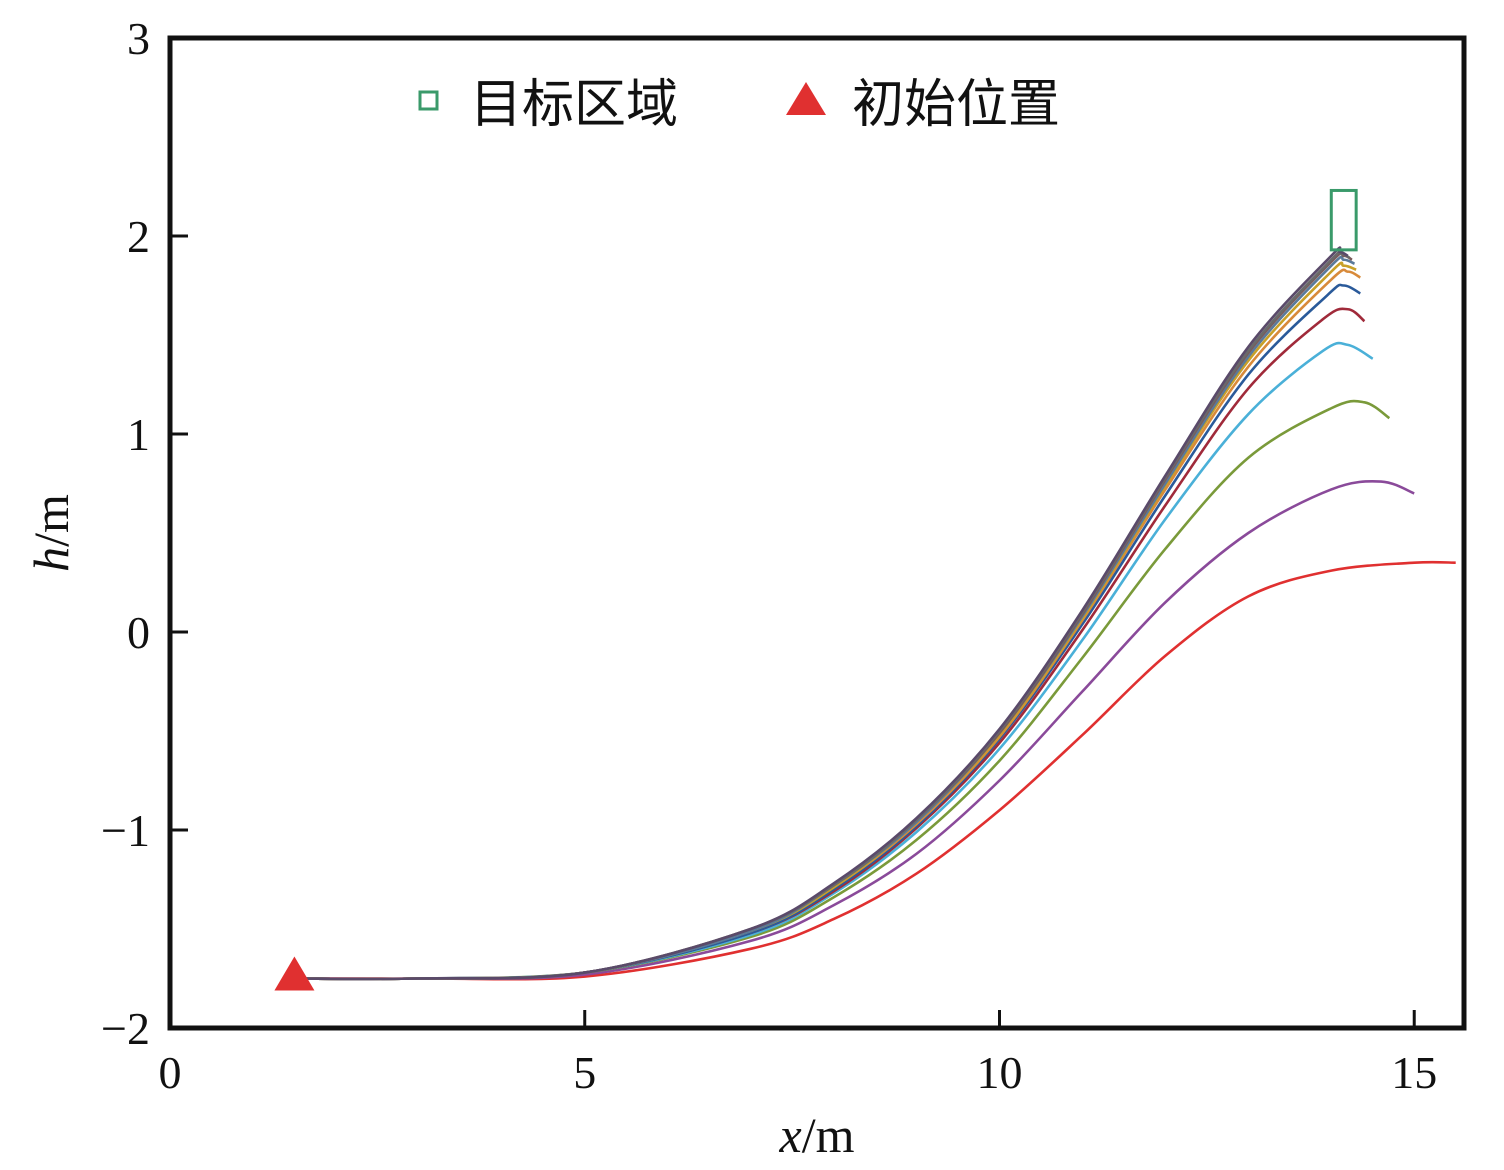 This screenshot has height=1170, width=1504. Describe the element at coordinates (1343, 220) in the screenshot. I see `target-region-box` at that location.